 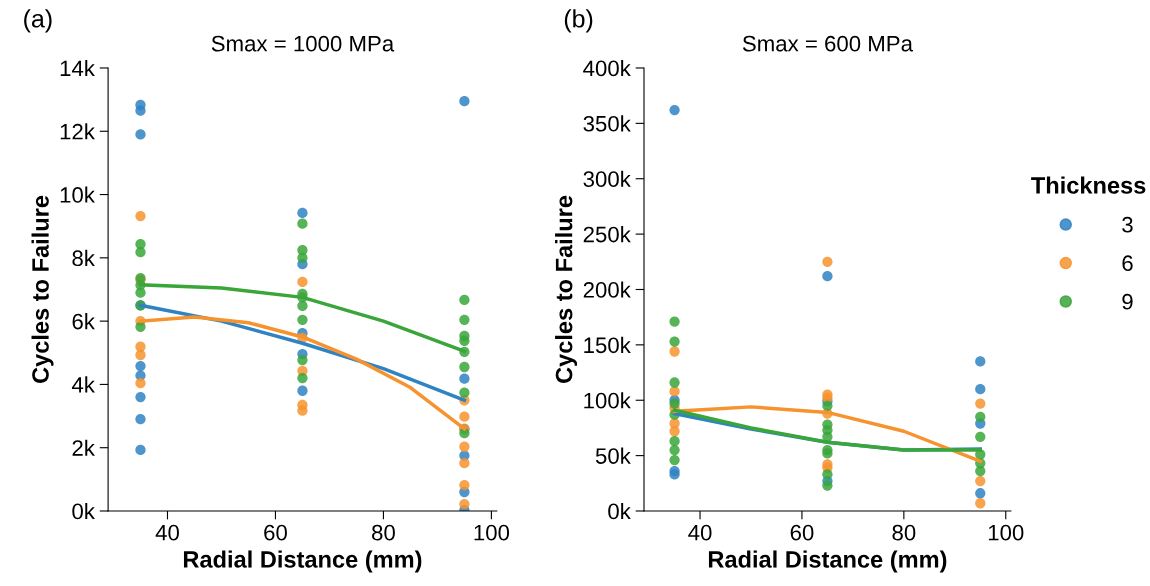 I want to click on y-tick-label: 14k, so click(x=77, y=68).